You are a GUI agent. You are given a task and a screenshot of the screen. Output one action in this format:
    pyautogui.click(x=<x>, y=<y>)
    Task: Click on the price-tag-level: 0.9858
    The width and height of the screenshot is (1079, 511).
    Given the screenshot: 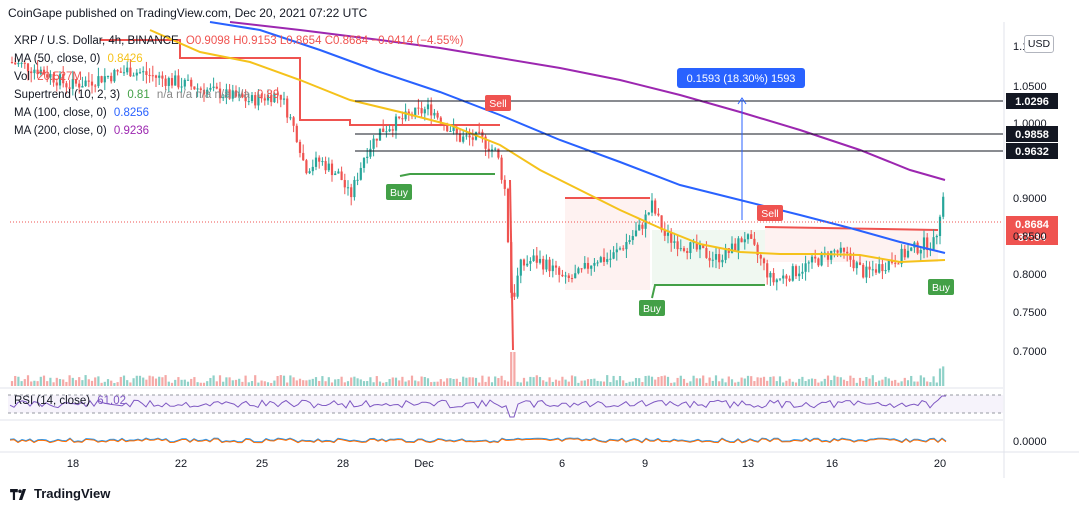 What is the action you would take?
    pyautogui.click(x=1032, y=135)
    